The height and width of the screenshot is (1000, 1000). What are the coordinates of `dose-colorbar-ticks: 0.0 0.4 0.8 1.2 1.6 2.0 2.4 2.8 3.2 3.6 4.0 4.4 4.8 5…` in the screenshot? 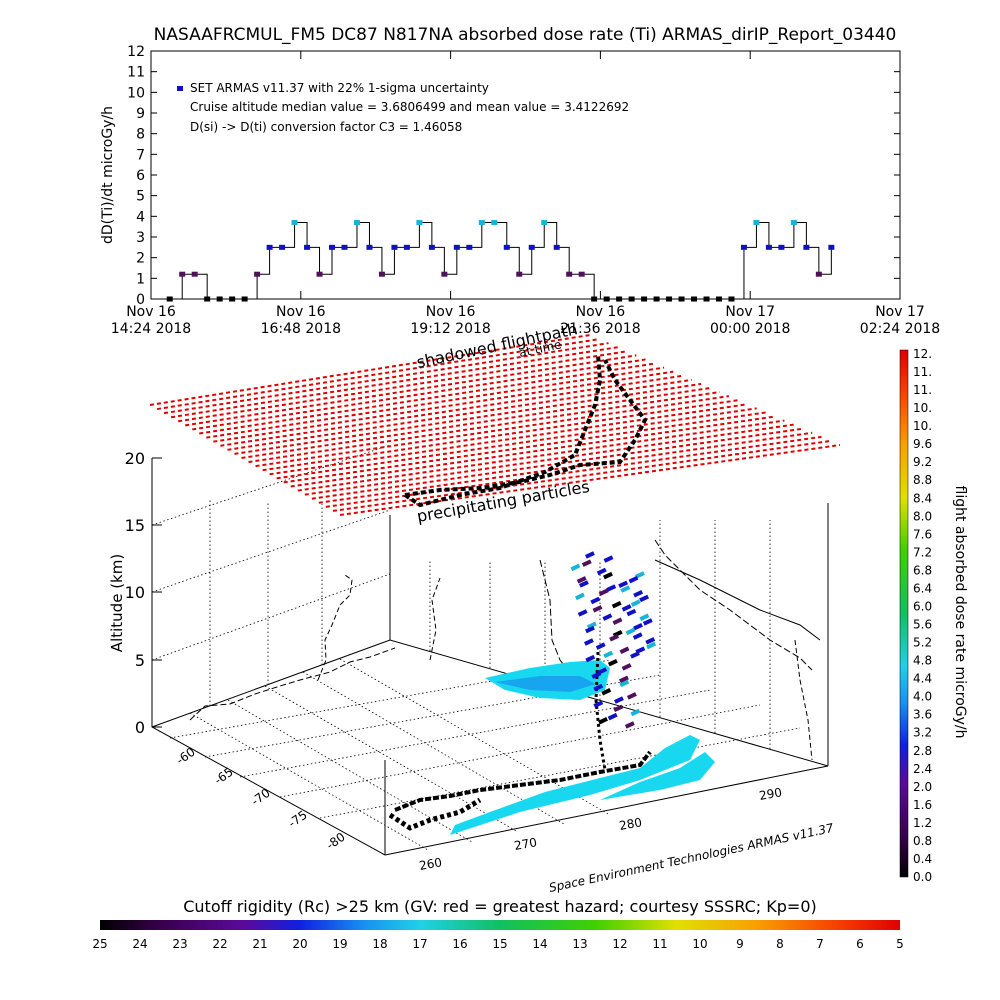 It's located at (922, 615).